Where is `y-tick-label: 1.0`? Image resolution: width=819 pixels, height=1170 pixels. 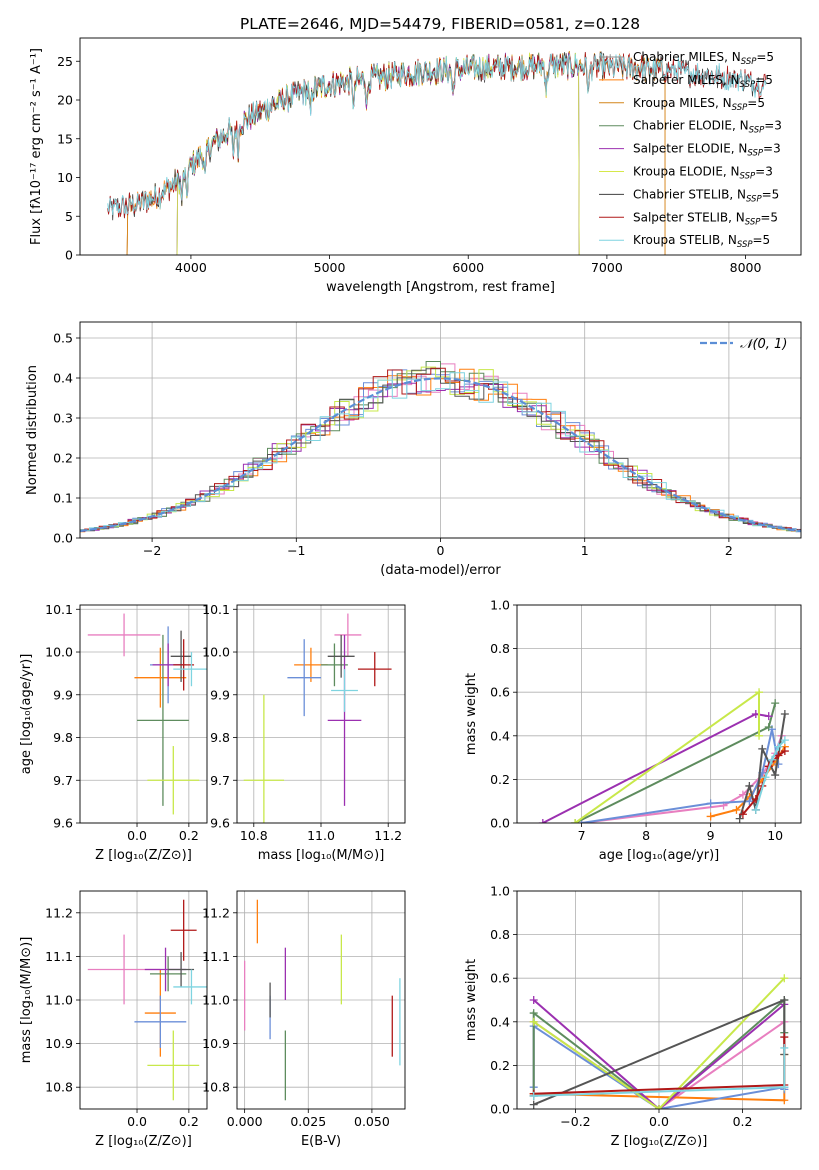
y-tick-label: 1.0 is located at coordinates (500, 891).